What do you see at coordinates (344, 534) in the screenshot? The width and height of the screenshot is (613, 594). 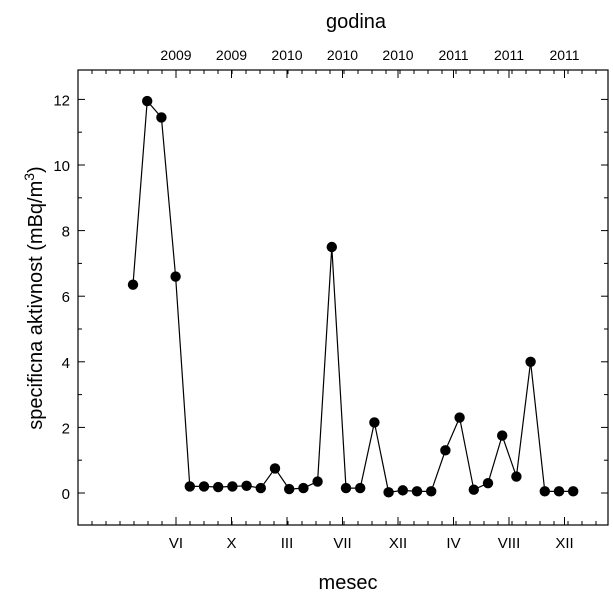 I see `x-axis-bottom: VI X III VII XII IV VIII XII` at bounding box center [344, 534].